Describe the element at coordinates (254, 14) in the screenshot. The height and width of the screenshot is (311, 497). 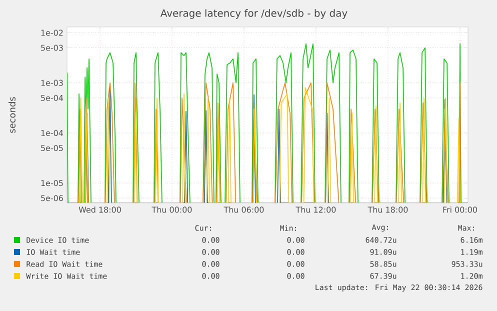
I see `chart-title: Average latency for /dev/sdb - by day` at that location.